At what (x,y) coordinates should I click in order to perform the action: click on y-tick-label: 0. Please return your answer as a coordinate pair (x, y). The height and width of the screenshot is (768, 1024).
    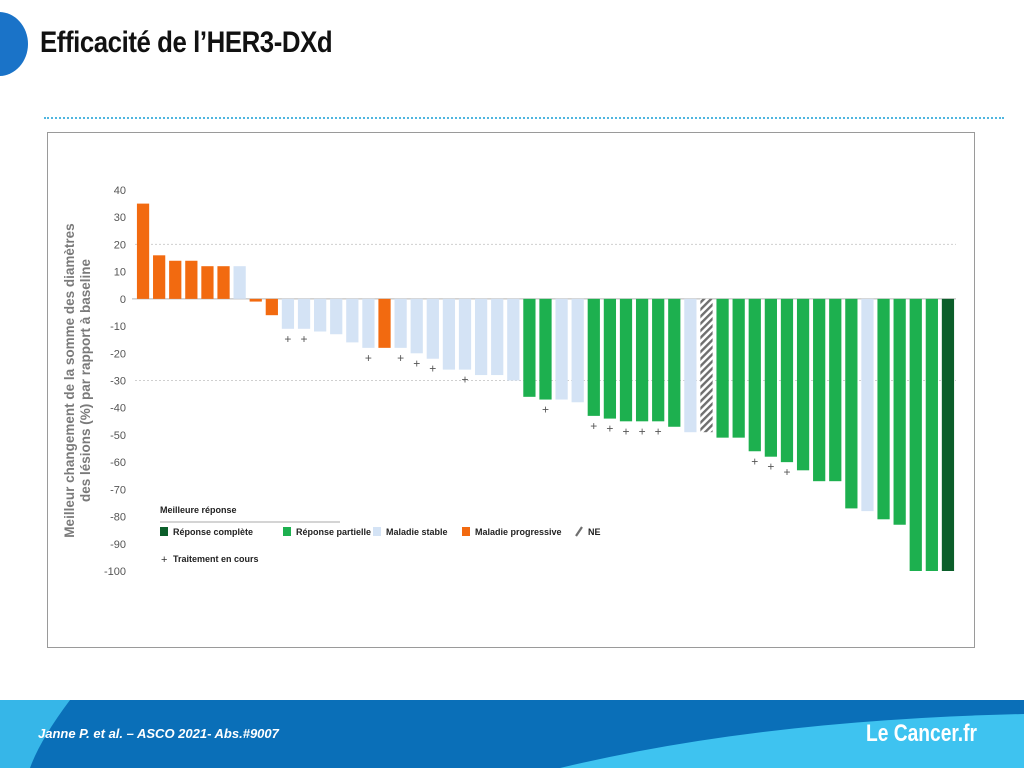
    Looking at the image, I should click on (123, 300).